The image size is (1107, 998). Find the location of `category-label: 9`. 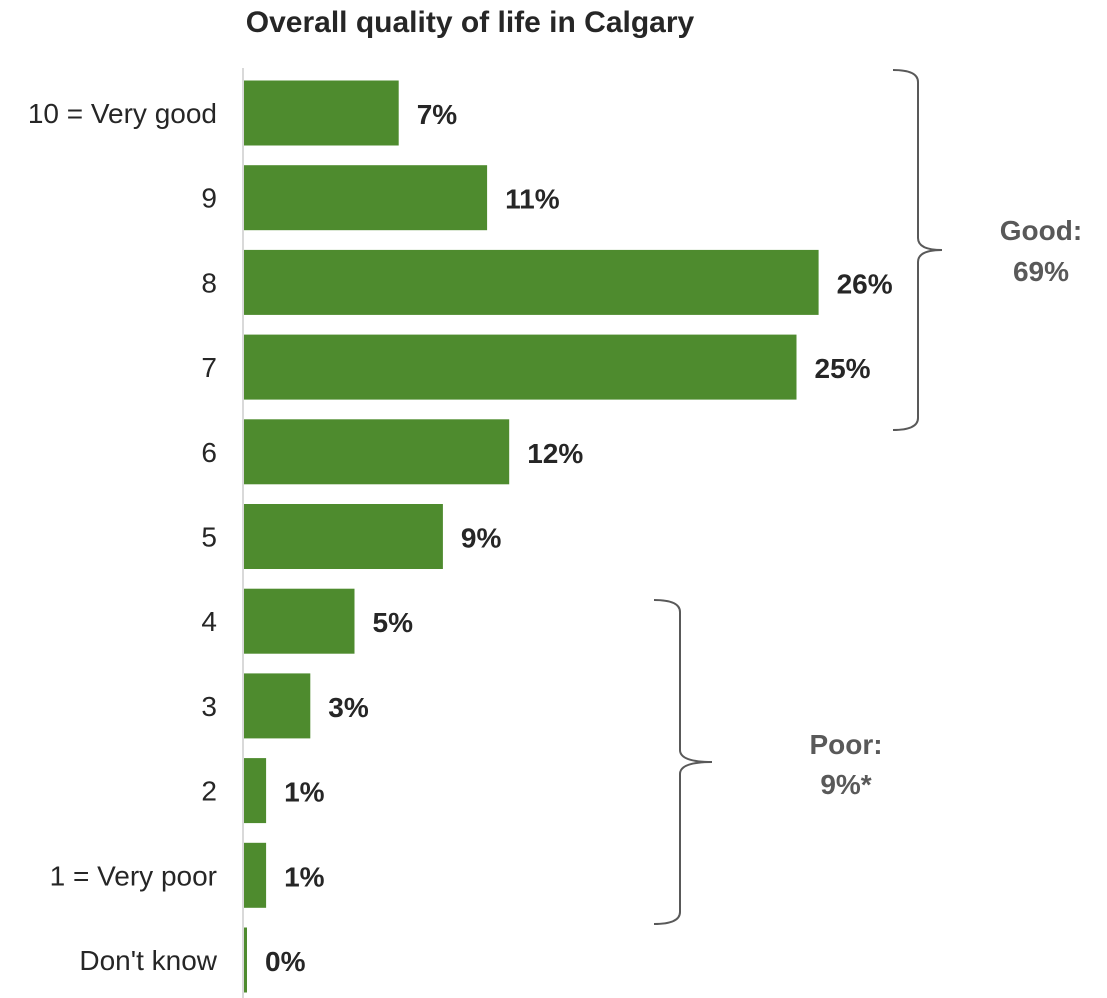

category-label: 9 is located at coordinates (209, 198).